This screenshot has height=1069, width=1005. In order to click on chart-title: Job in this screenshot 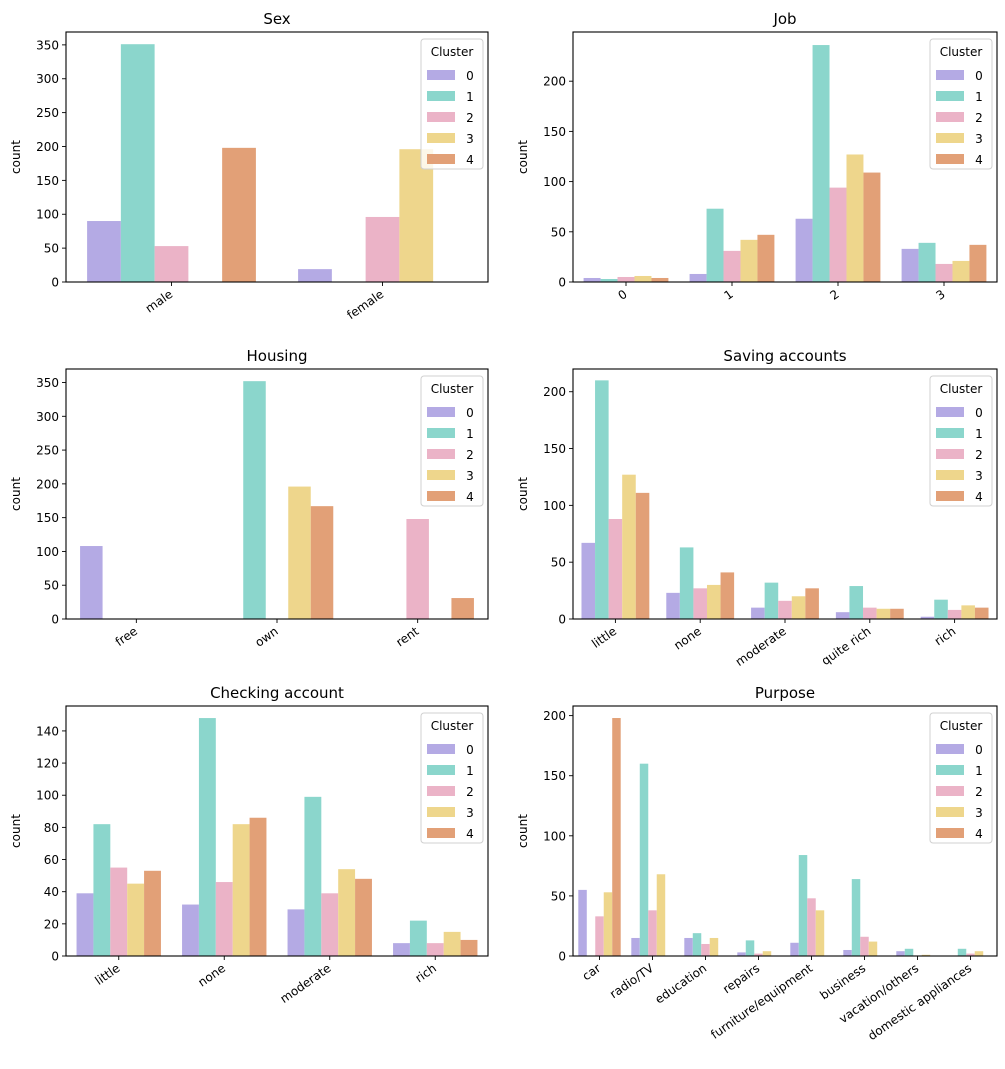, I will do `click(784, 19)`.